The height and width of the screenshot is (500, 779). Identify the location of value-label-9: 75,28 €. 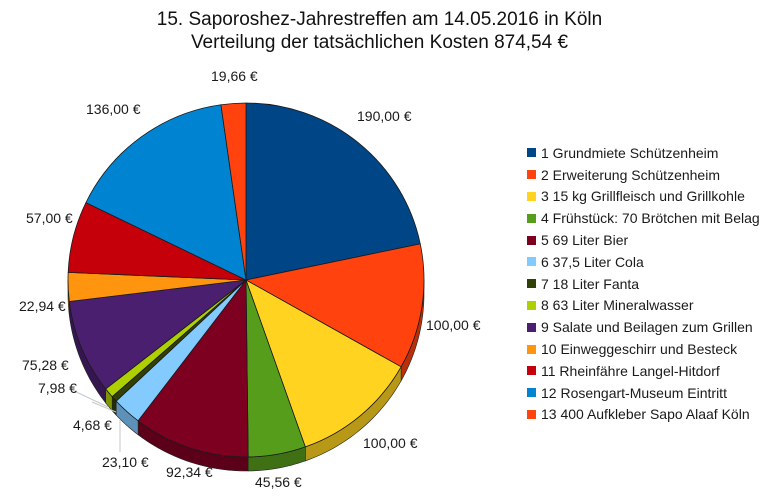
(45, 365).